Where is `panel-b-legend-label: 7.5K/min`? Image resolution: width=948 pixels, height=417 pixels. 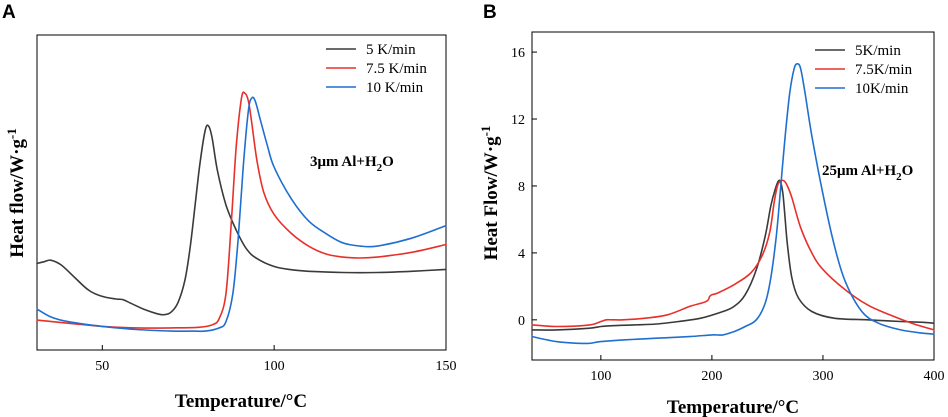
panel-b-legend-label: 7.5K/min is located at coordinates (884, 70).